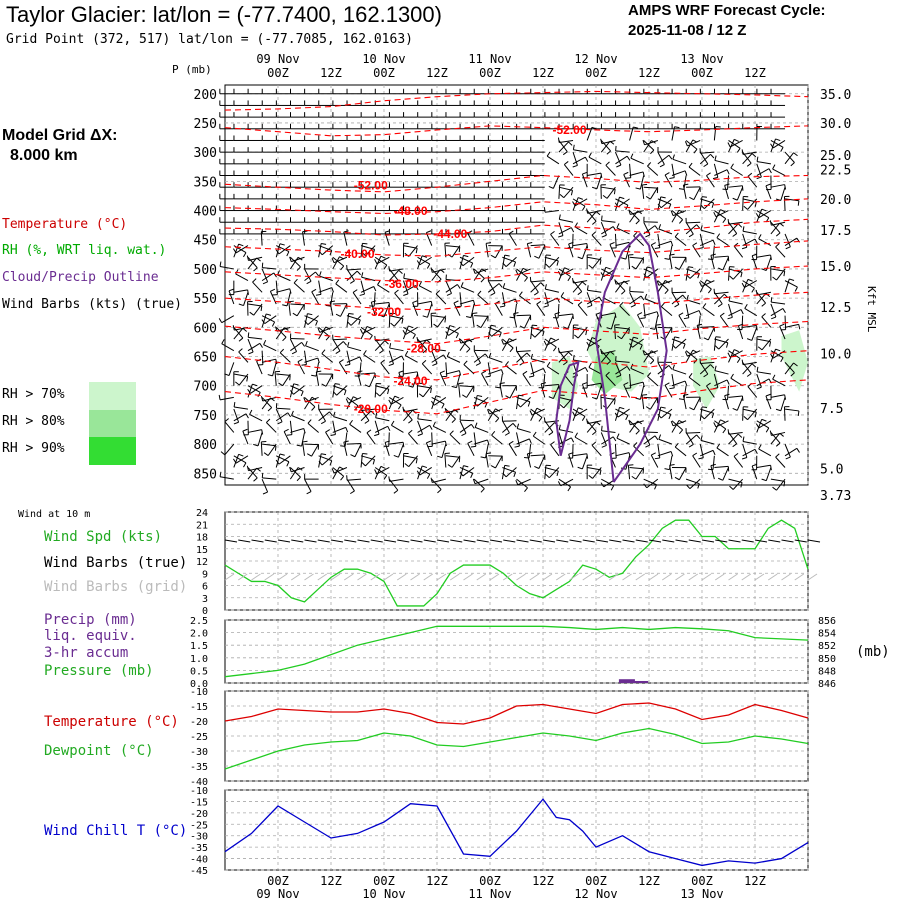 Image resolution: width=900 pixels, height=900 pixels. Describe the element at coordinates (205, 416) in the screenshot. I see `p-tick-750: 750` at that location.